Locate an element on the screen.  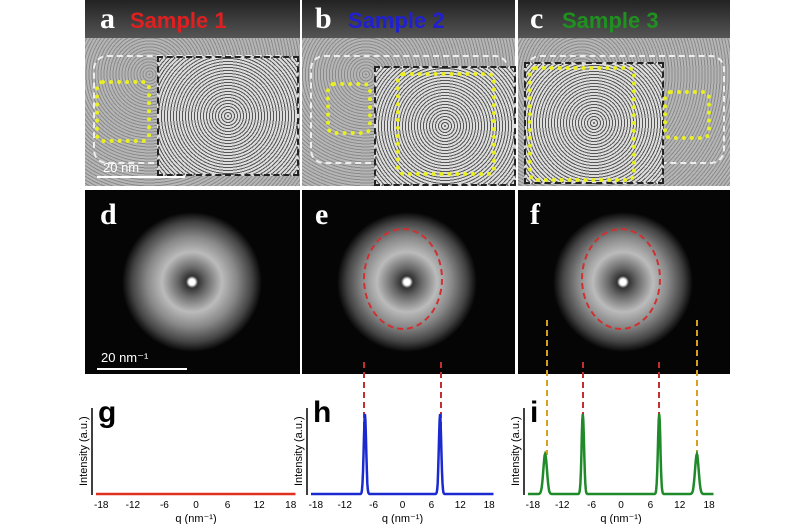
sample-1-title: Sample 1 is located at coordinates (178, 20).